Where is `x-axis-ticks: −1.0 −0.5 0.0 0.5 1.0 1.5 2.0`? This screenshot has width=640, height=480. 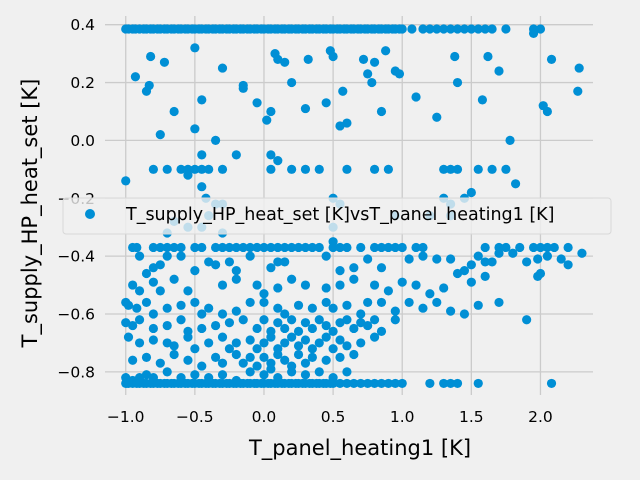
x-axis-ticks: −1.0 −0.5 0.0 0.5 1.0 1.5 2.0 is located at coordinates (330, 417).